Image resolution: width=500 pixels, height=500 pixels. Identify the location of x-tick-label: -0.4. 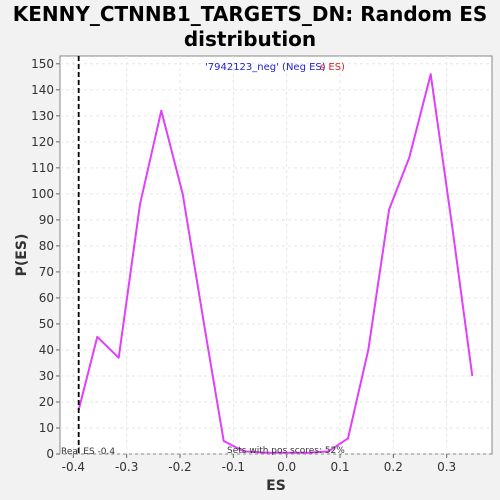
(73, 467).